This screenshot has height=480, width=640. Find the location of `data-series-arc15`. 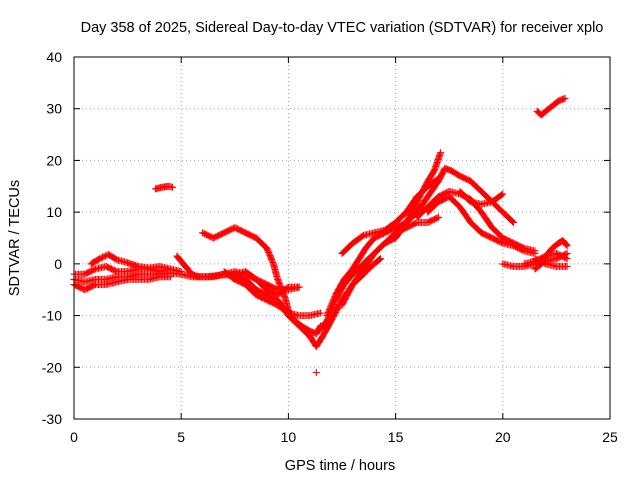

data-series-arc15 is located at coordinates (481, 225).